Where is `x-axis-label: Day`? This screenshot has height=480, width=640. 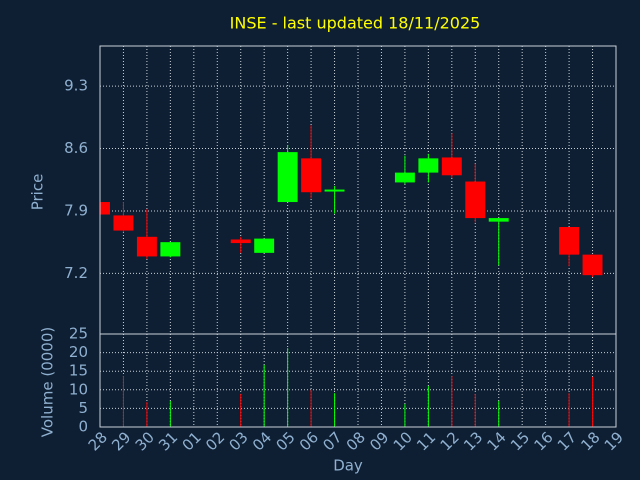
x-axis-label: Day is located at coordinates (348, 466).